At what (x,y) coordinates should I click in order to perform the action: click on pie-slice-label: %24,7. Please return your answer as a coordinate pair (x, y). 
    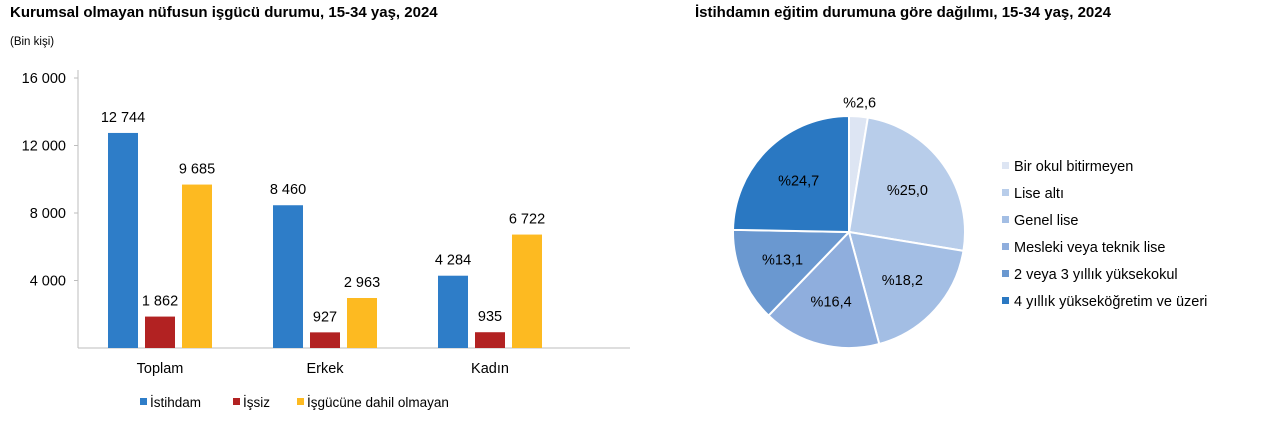
    Looking at the image, I should click on (798, 182).